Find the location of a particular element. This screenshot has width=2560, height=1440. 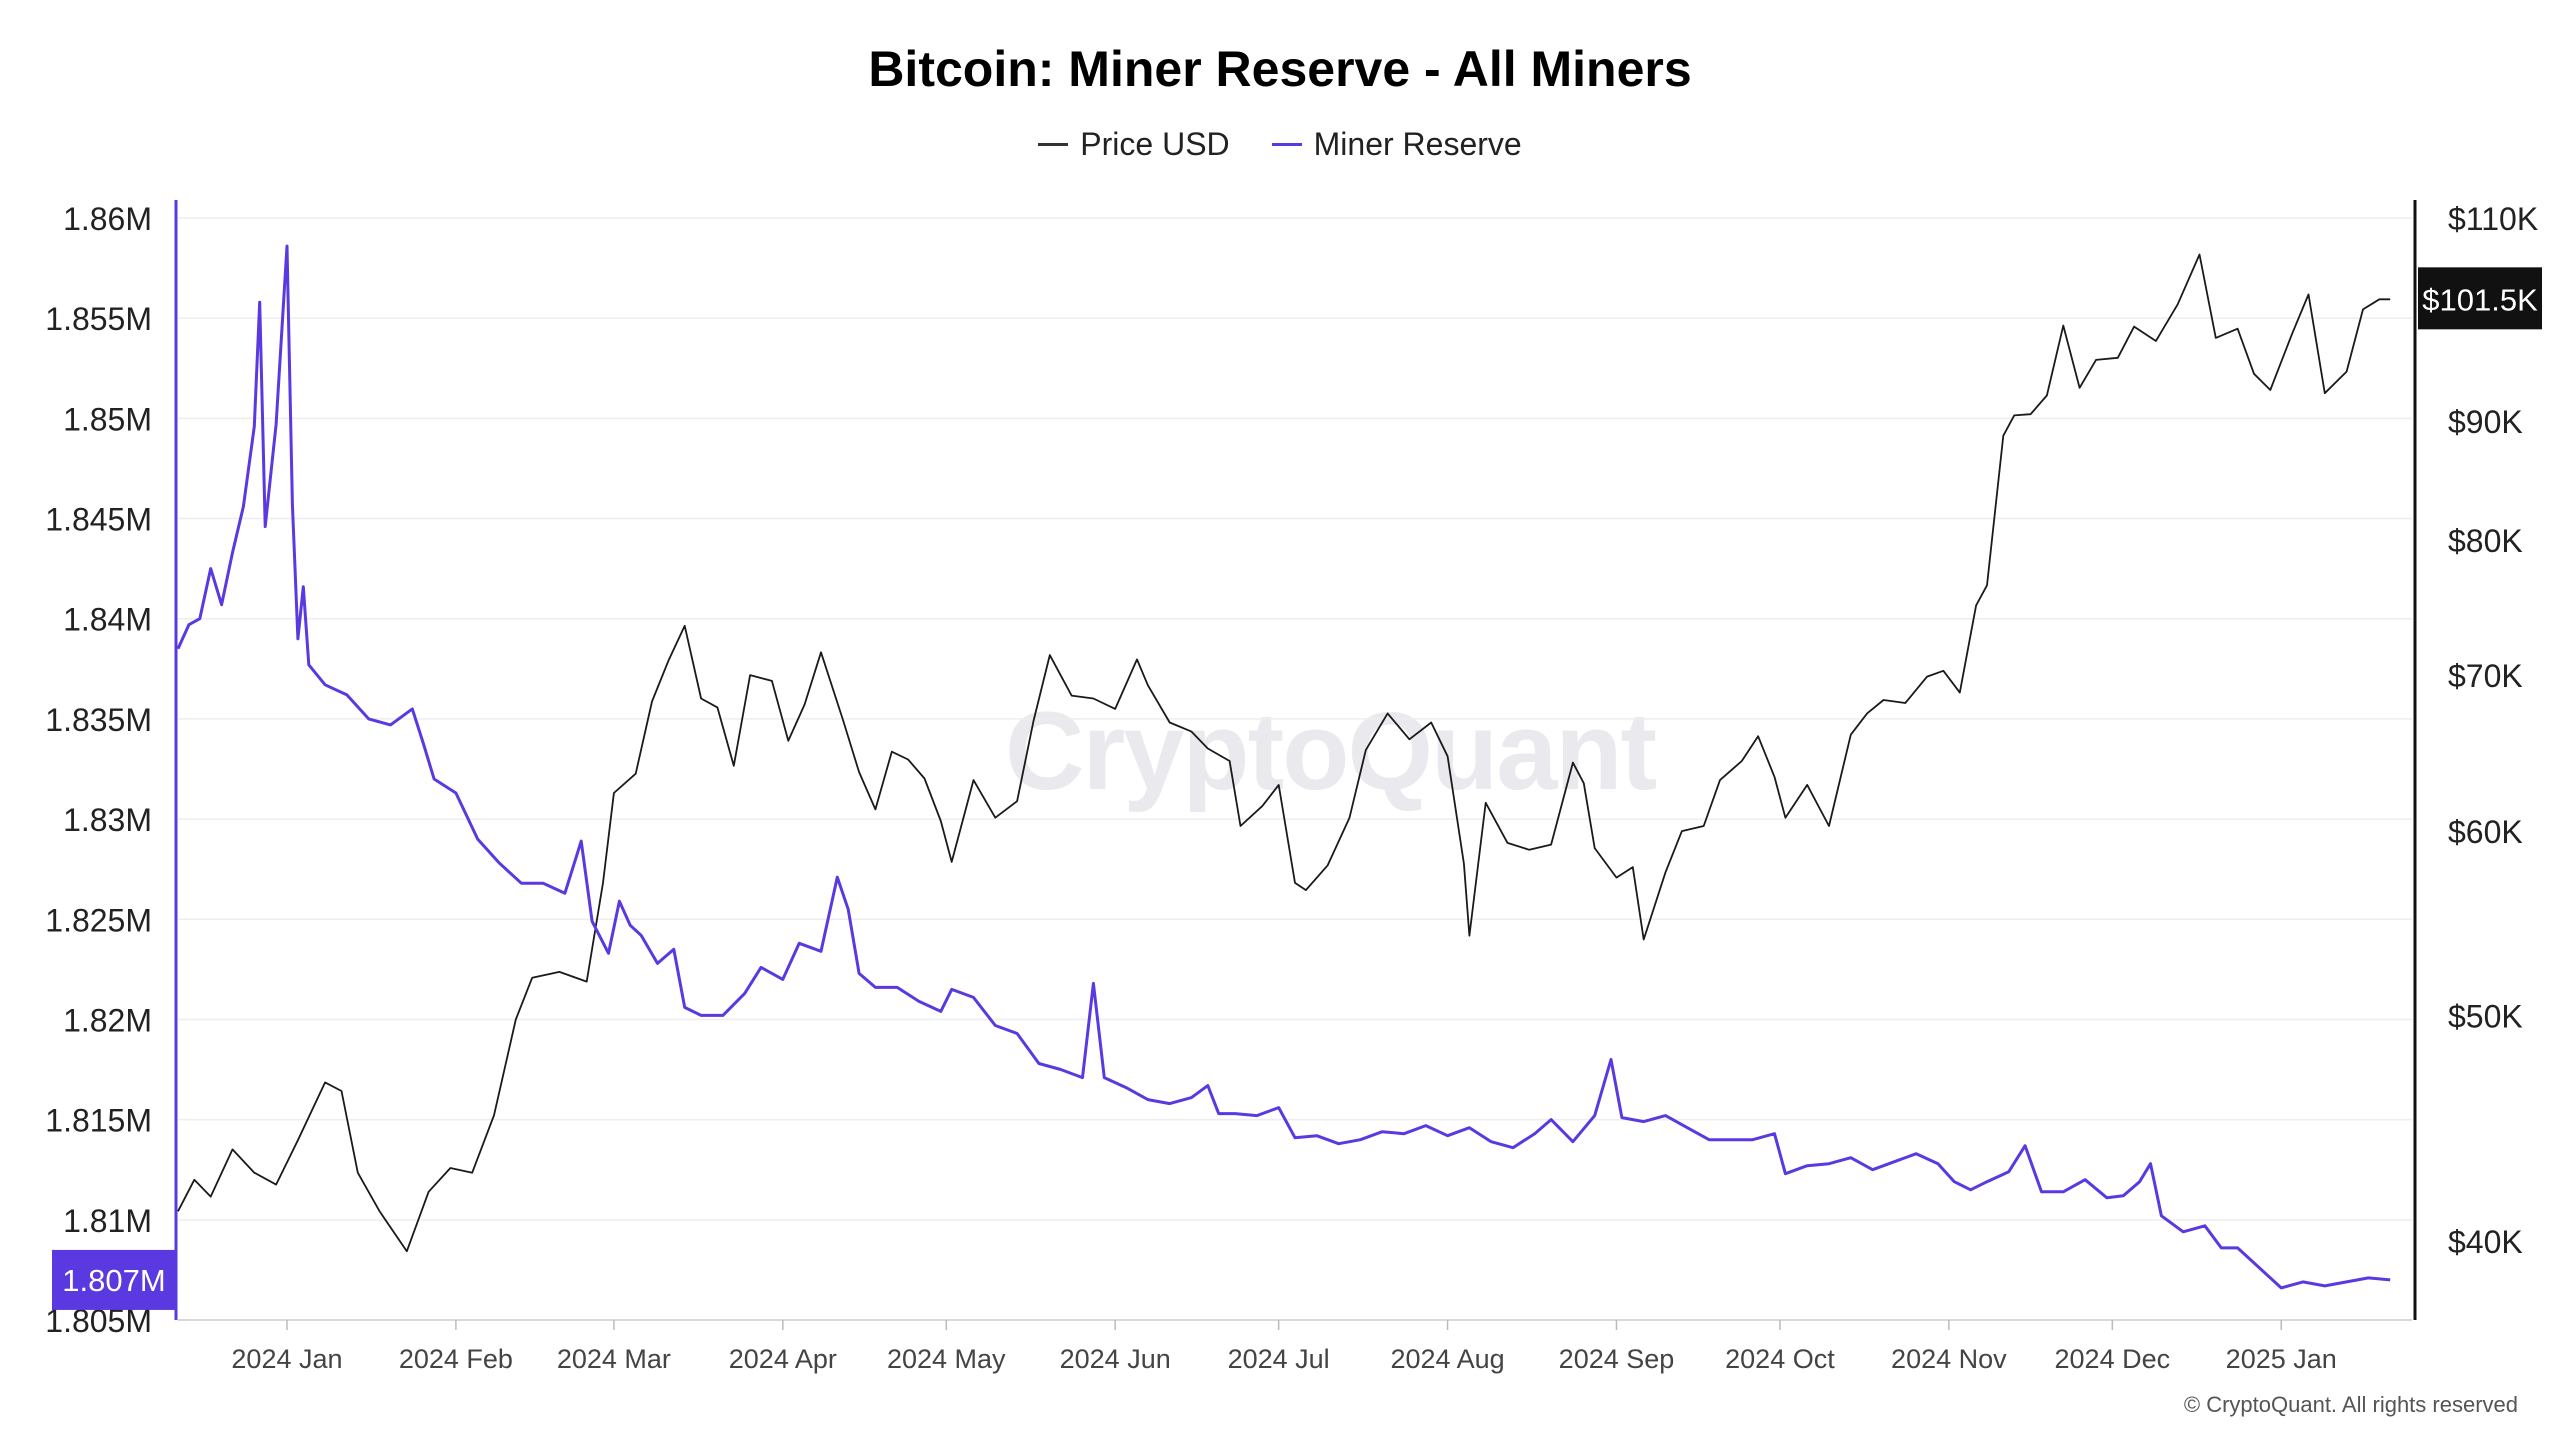

x-axis-tick-label: 2024 Aug is located at coordinates (1448, 1359).